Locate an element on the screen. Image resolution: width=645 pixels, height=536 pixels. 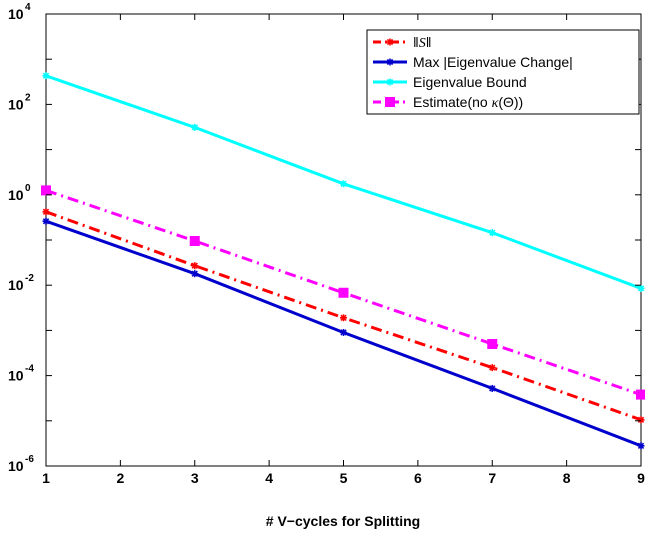
legend-entry: Max |Eigenvalue Change| is located at coordinates (473, 62).